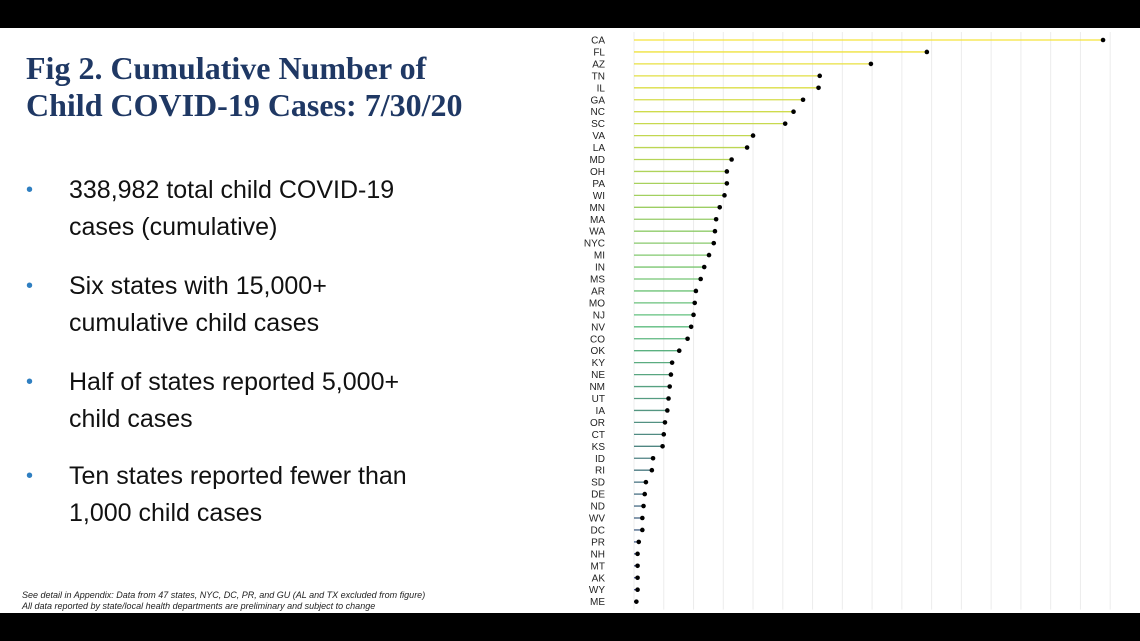  Describe the element at coordinates (597, 220) in the screenshot. I see `category-label: MA` at that location.